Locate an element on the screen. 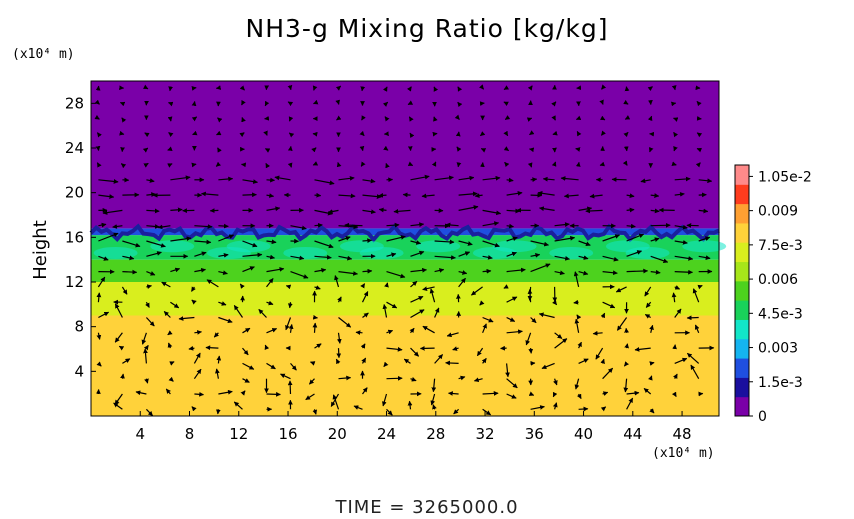 The height and width of the screenshot is (519, 854). y-tick-label: 12 is located at coordinates (74, 282).